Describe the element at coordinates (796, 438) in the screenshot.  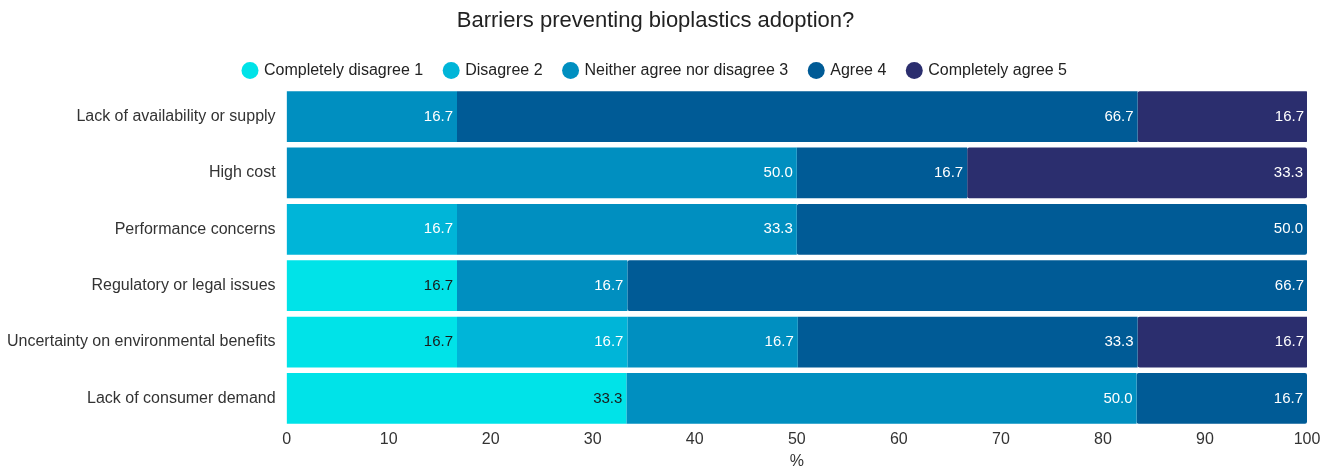
I see `x-tick-label: 50` at that location.